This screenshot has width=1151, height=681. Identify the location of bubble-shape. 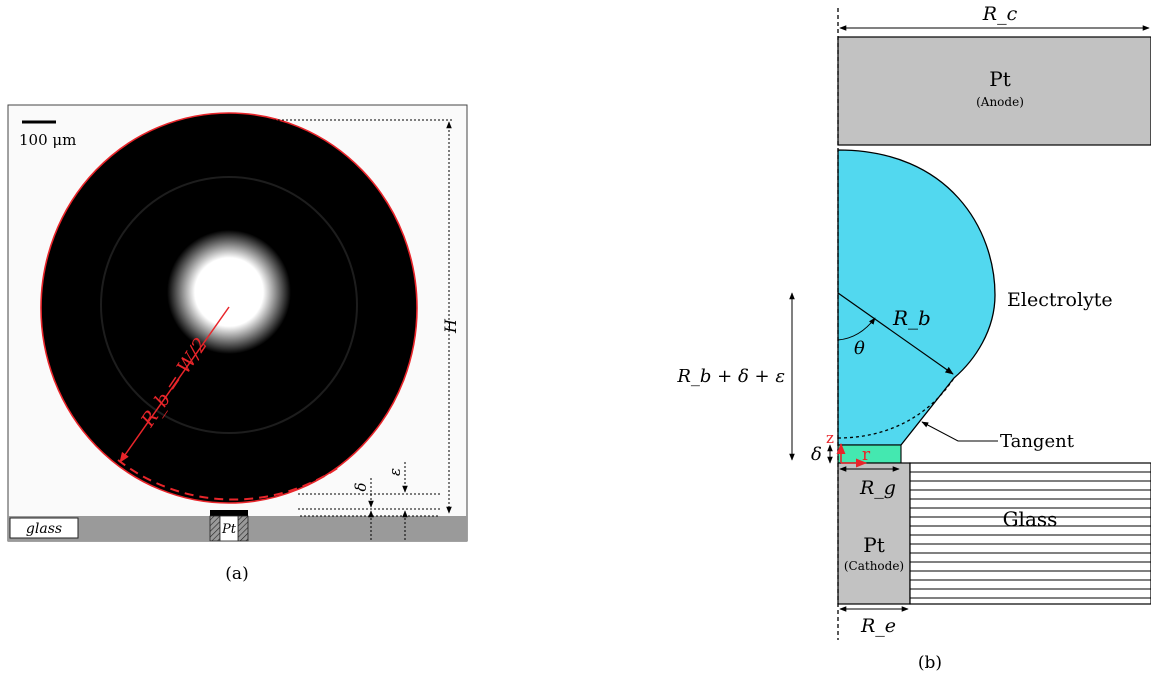
(916, 297).